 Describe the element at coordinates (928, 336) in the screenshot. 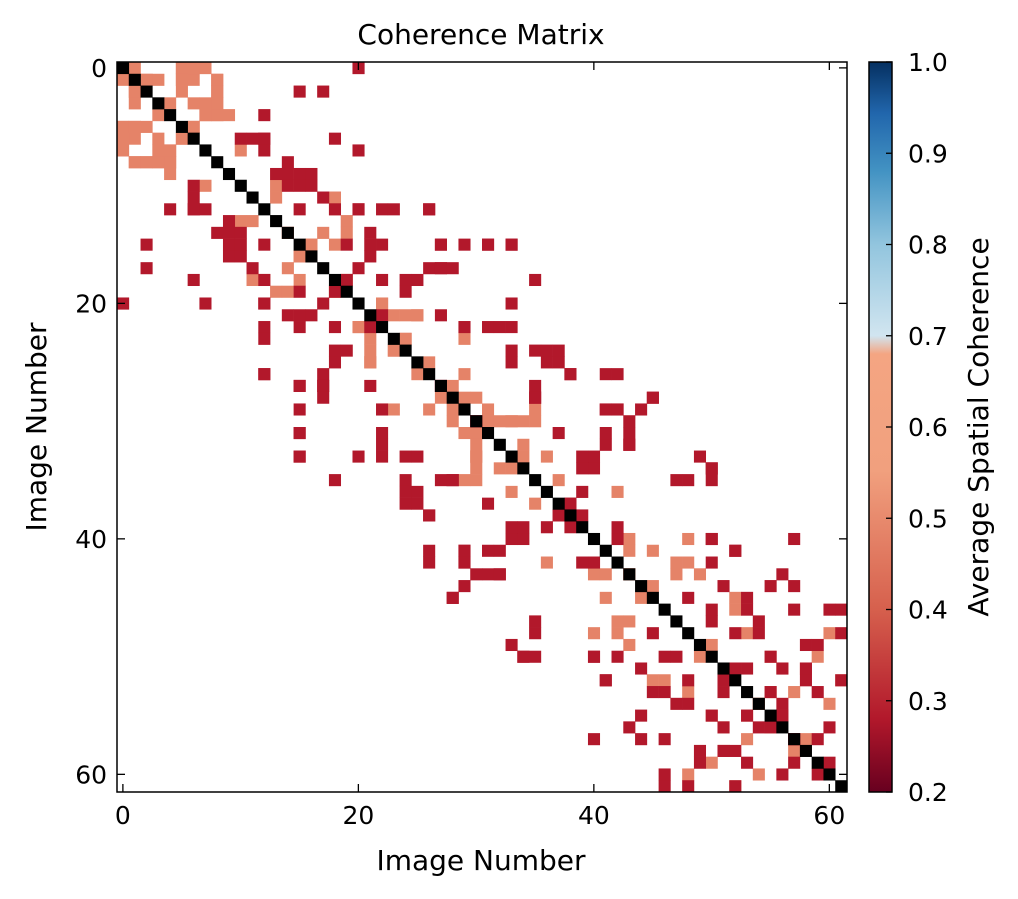

I see `colorbar-tick-label: 0.7` at that location.